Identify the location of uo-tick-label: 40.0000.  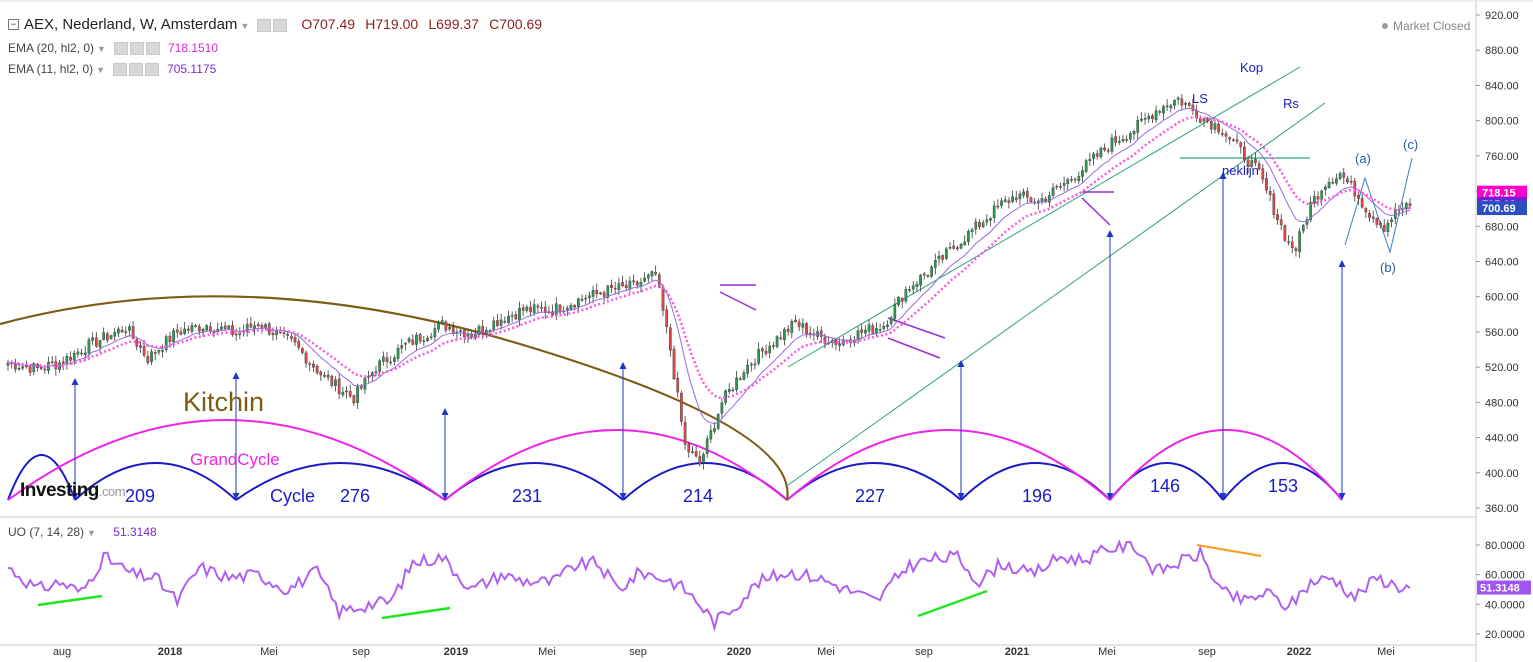
(1505, 605).